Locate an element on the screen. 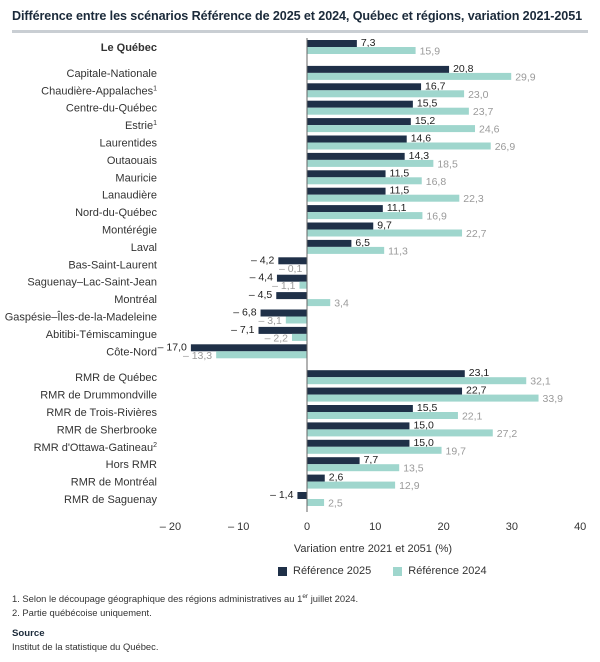  data-label-ref2025: – 4,5 is located at coordinates (261, 295).